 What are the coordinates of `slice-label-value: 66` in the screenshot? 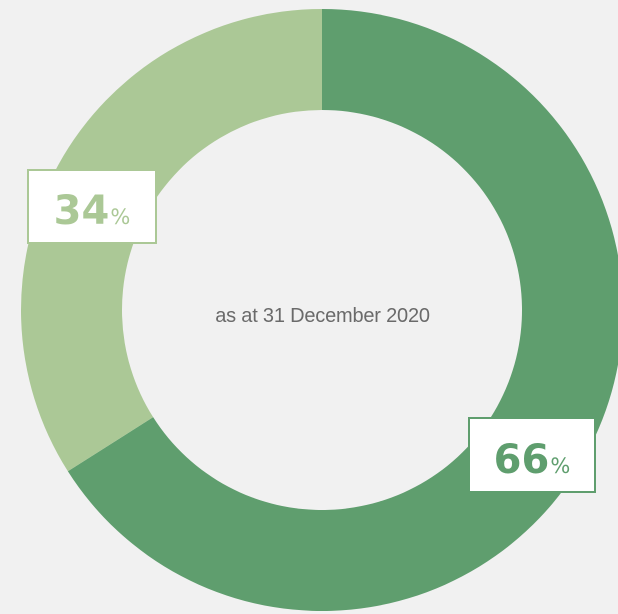 It's located at (521, 460).